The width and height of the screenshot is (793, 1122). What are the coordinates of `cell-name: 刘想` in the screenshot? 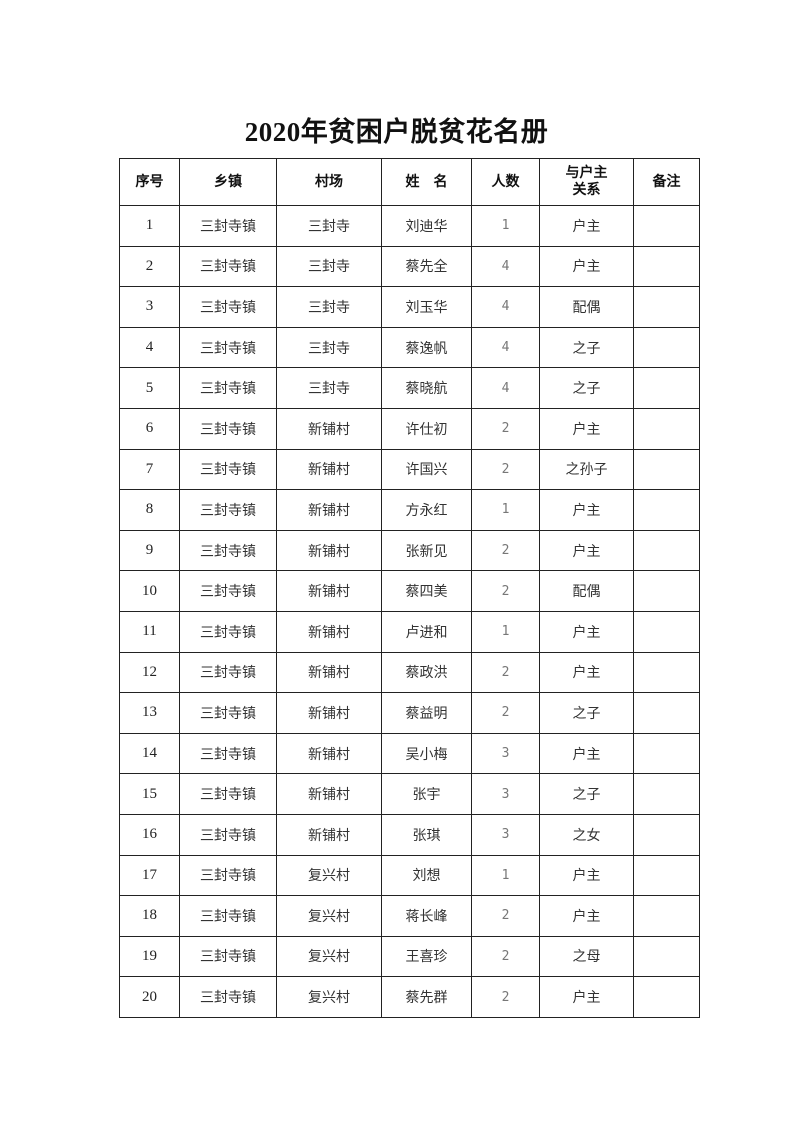 It's located at (426, 875).